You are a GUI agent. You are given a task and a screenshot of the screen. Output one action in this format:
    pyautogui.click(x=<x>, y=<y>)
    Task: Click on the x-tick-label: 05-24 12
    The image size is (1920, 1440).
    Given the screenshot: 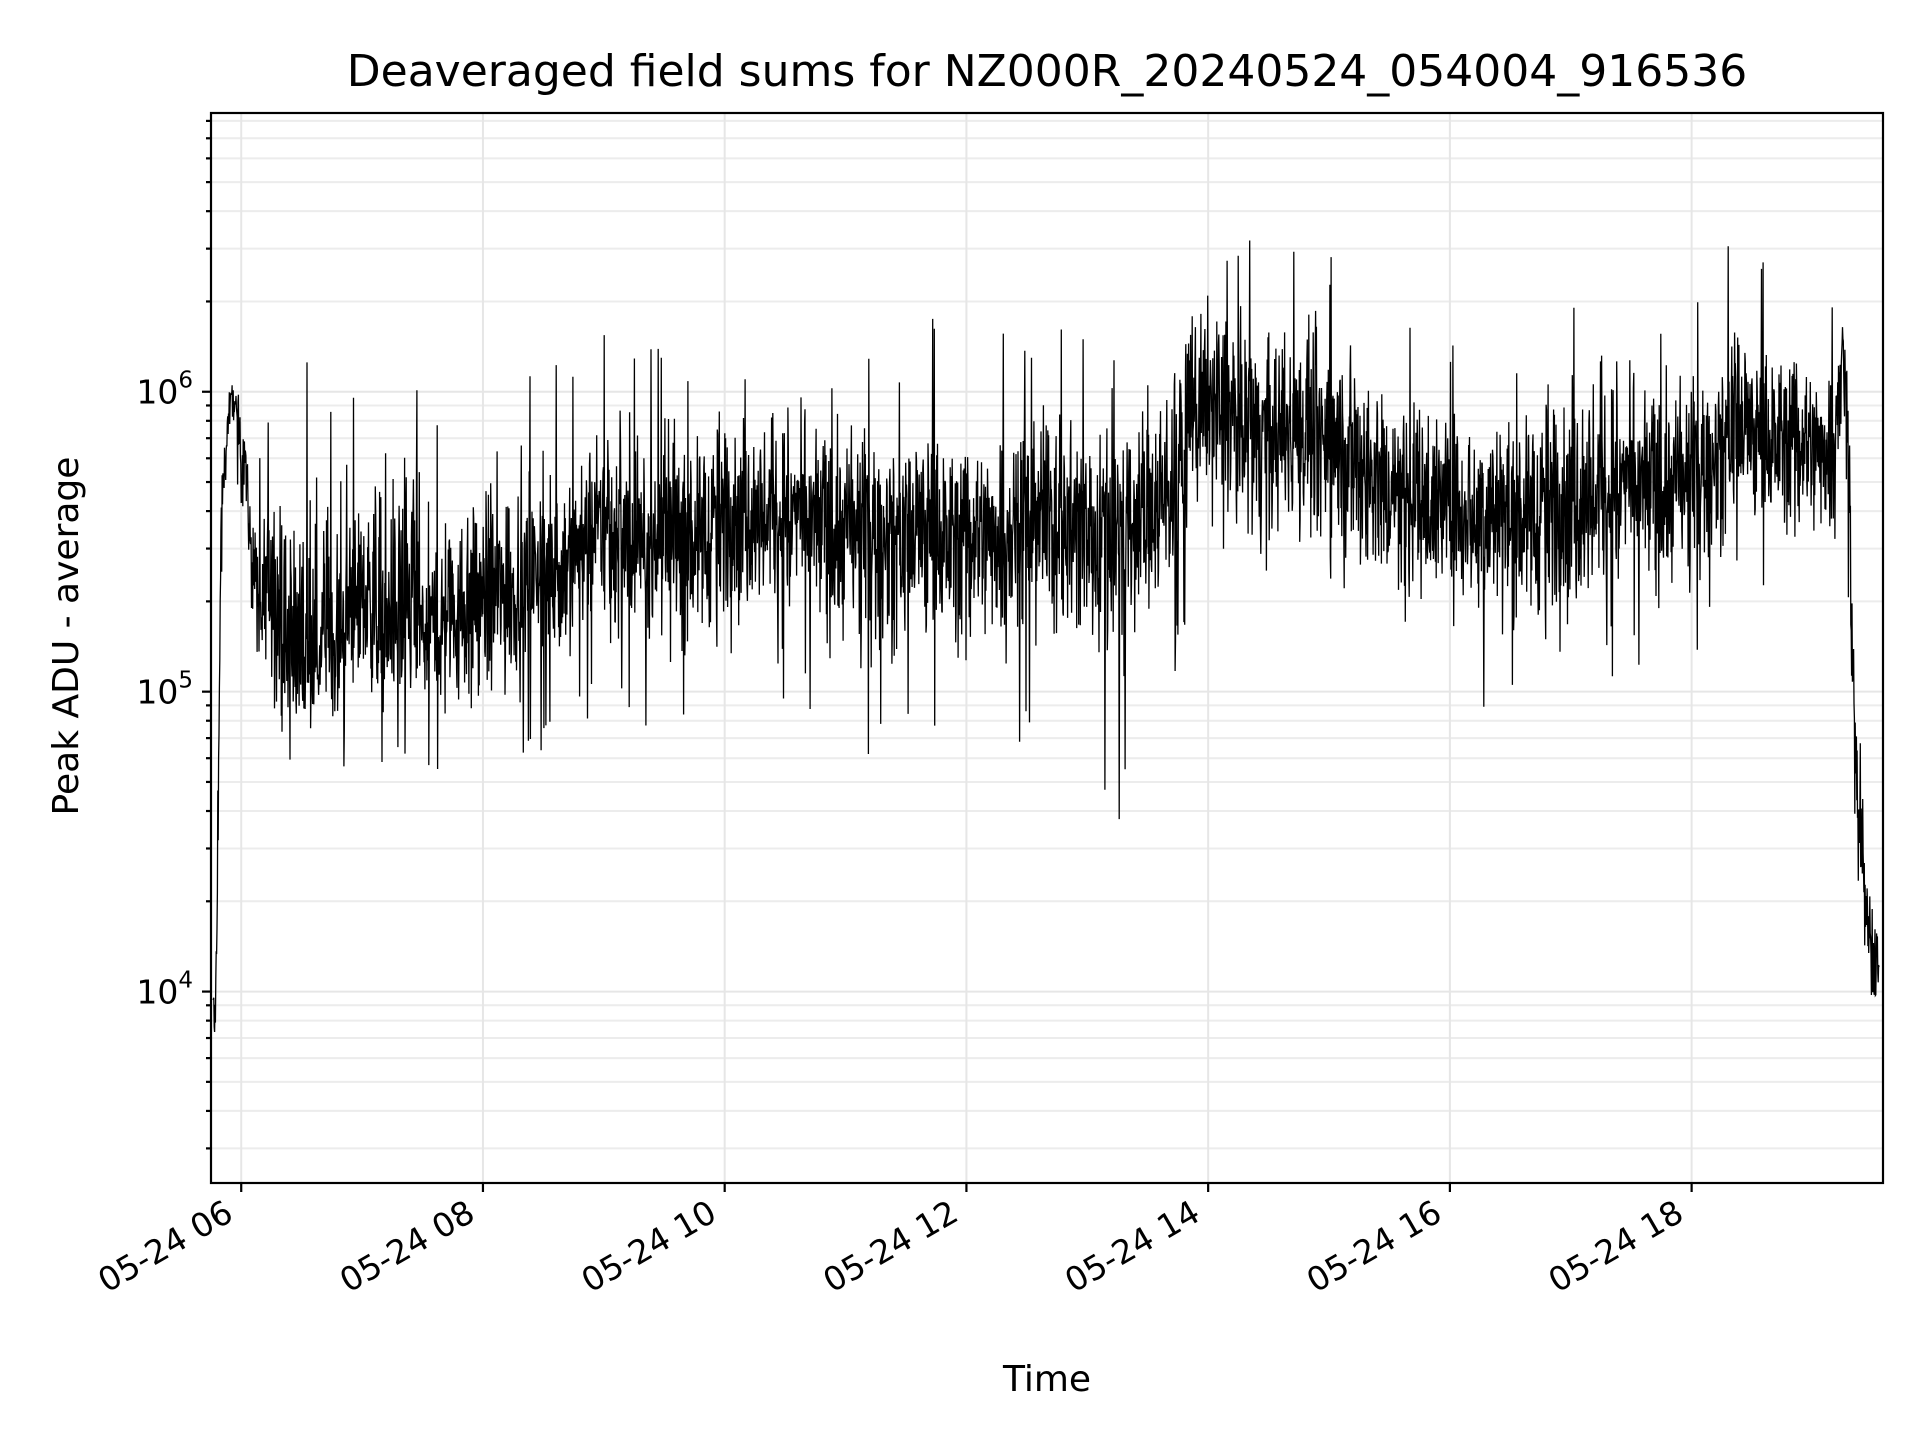 What is the action you would take?
    pyautogui.click(x=890, y=1246)
    